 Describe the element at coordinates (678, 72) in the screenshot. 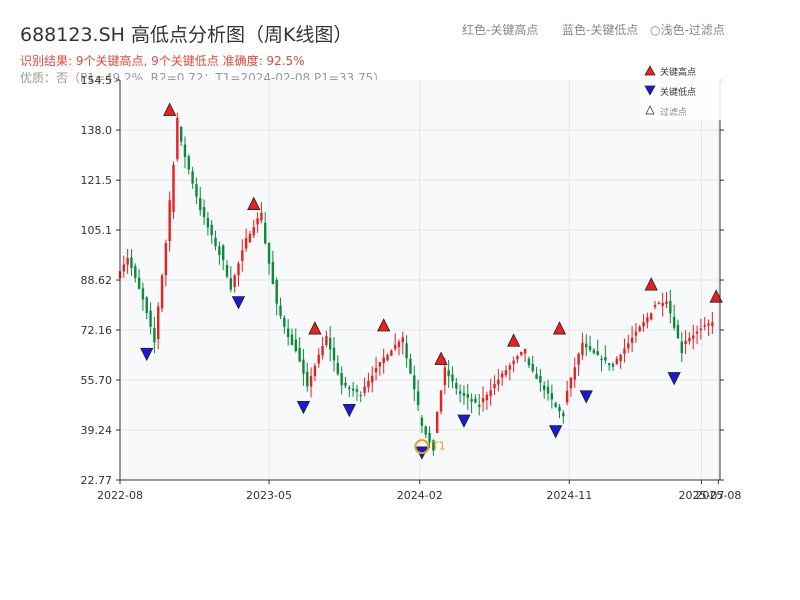

I see `legend-high-label: 关键高点` at that location.